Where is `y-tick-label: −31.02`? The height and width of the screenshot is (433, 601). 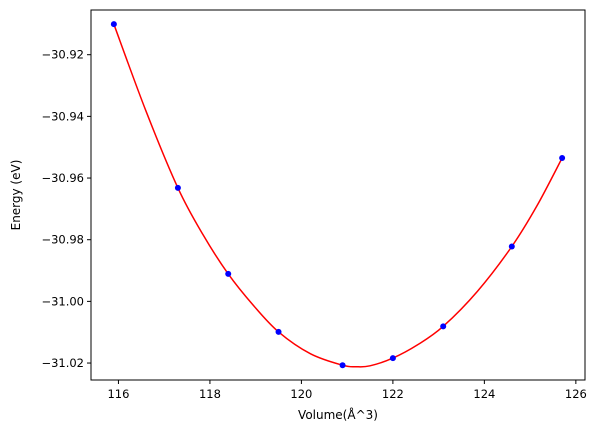 y-tick-label: −31.02 is located at coordinates (62, 363).